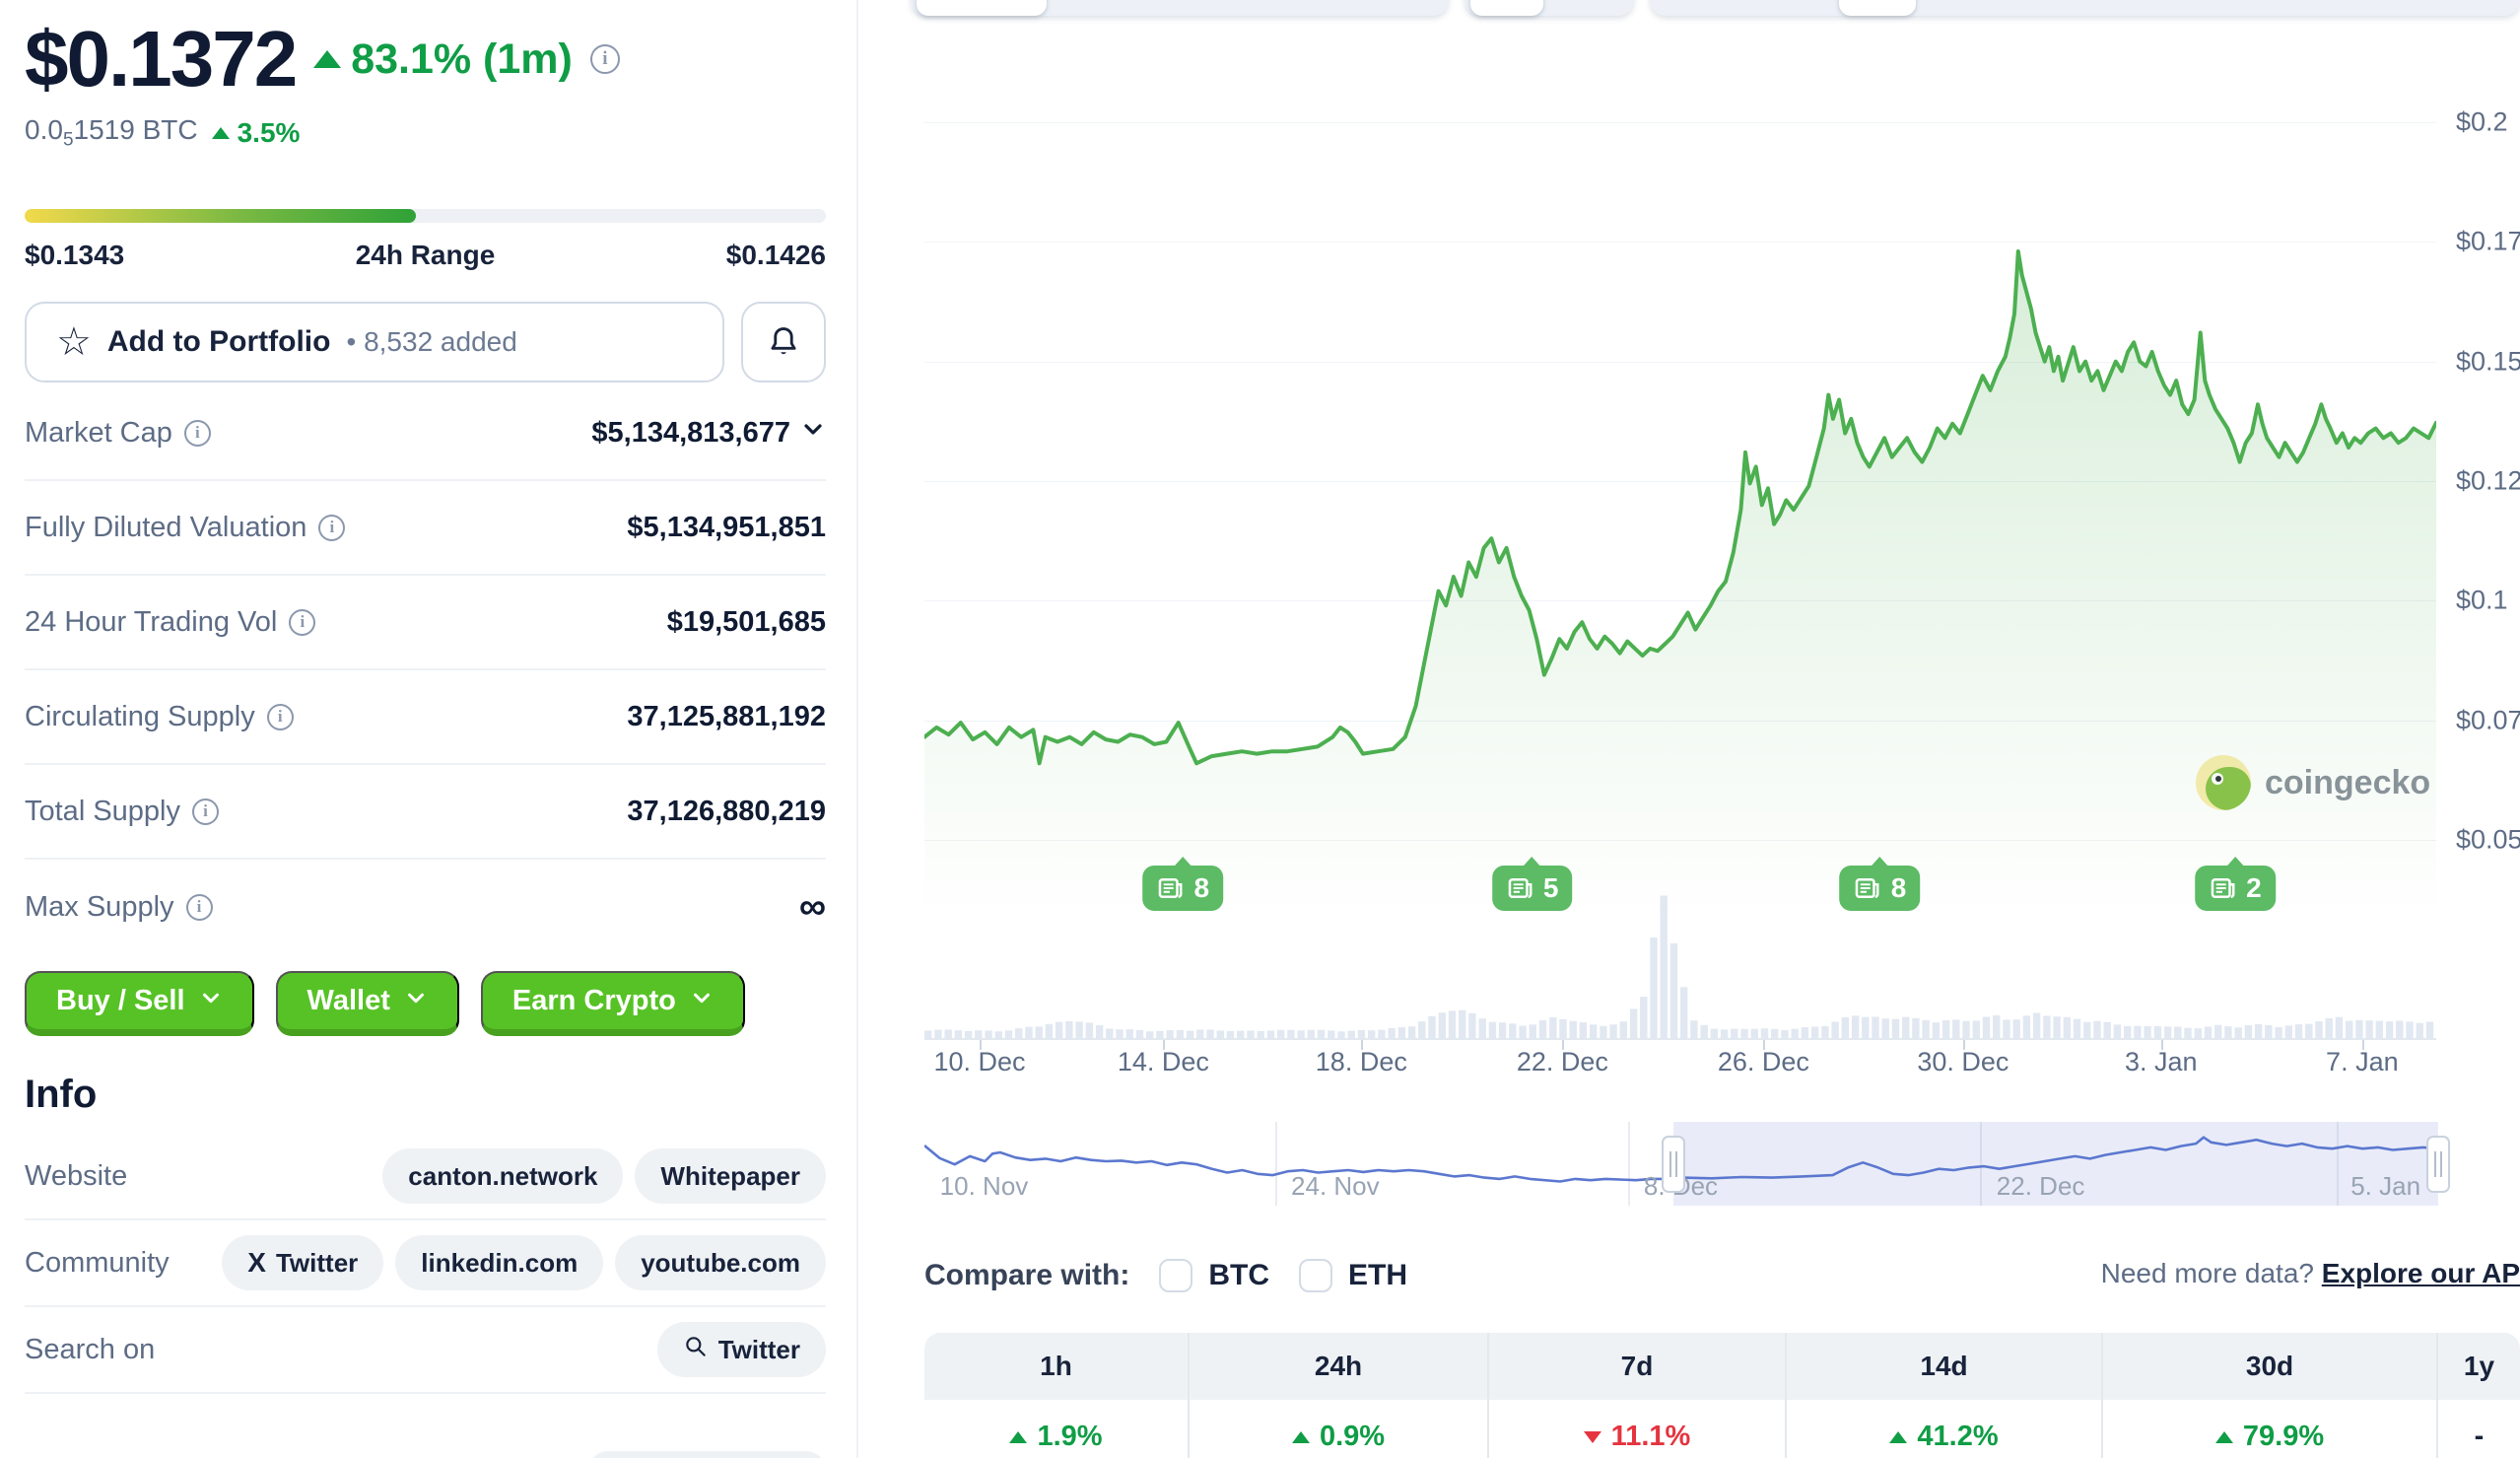 This screenshot has height=1458, width=2520. I want to click on stat-label-text: Total Supply, so click(102, 811).